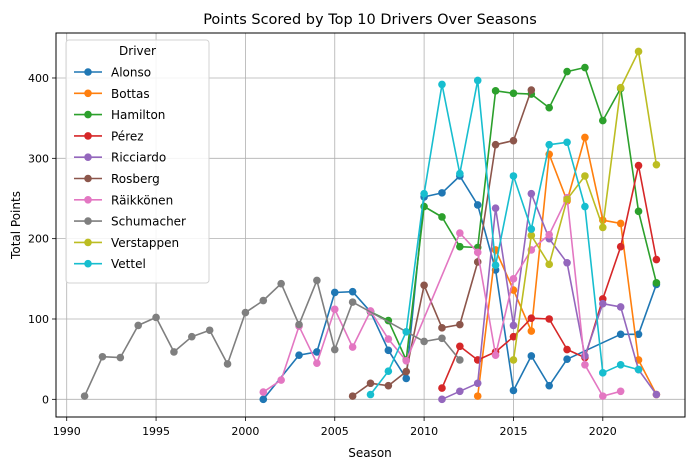 This screenshot has height=470, width=695. I want to click on legend-label: Rosberg, so click(135, 179).